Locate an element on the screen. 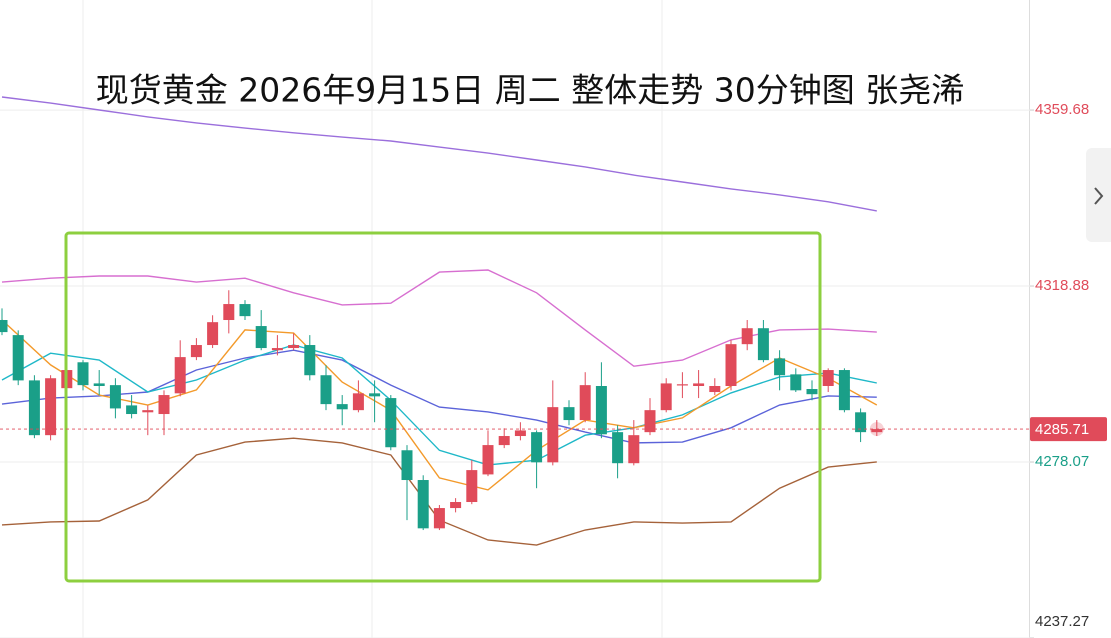  last-price-label: 4285.71 is located at coordinates (1062, 429).